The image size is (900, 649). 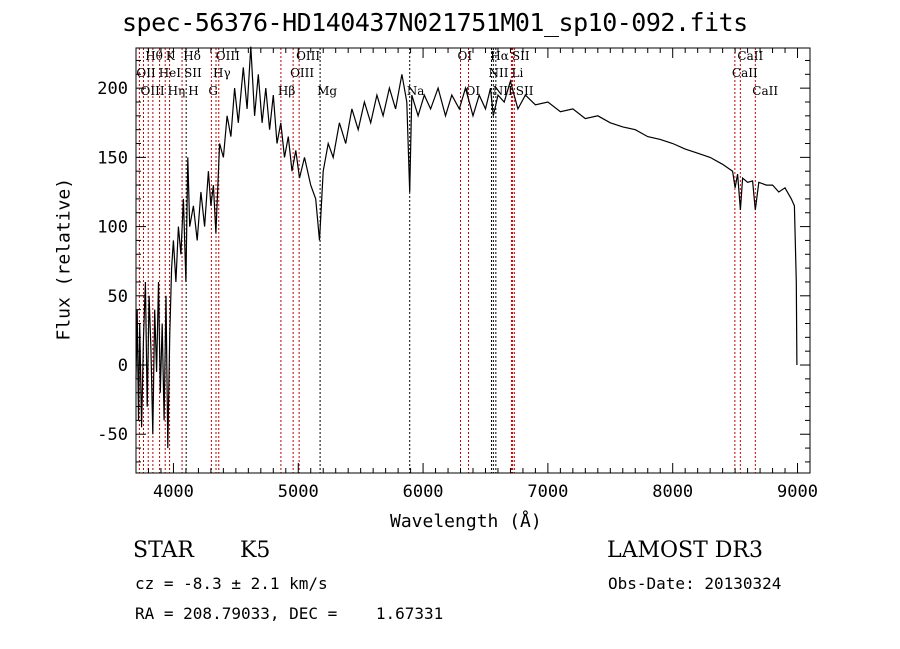 What do you see at coordinates (192, 56) in the screenshot?
I see `spectral-line-label: Hδ` at bounding box center [192, 56].